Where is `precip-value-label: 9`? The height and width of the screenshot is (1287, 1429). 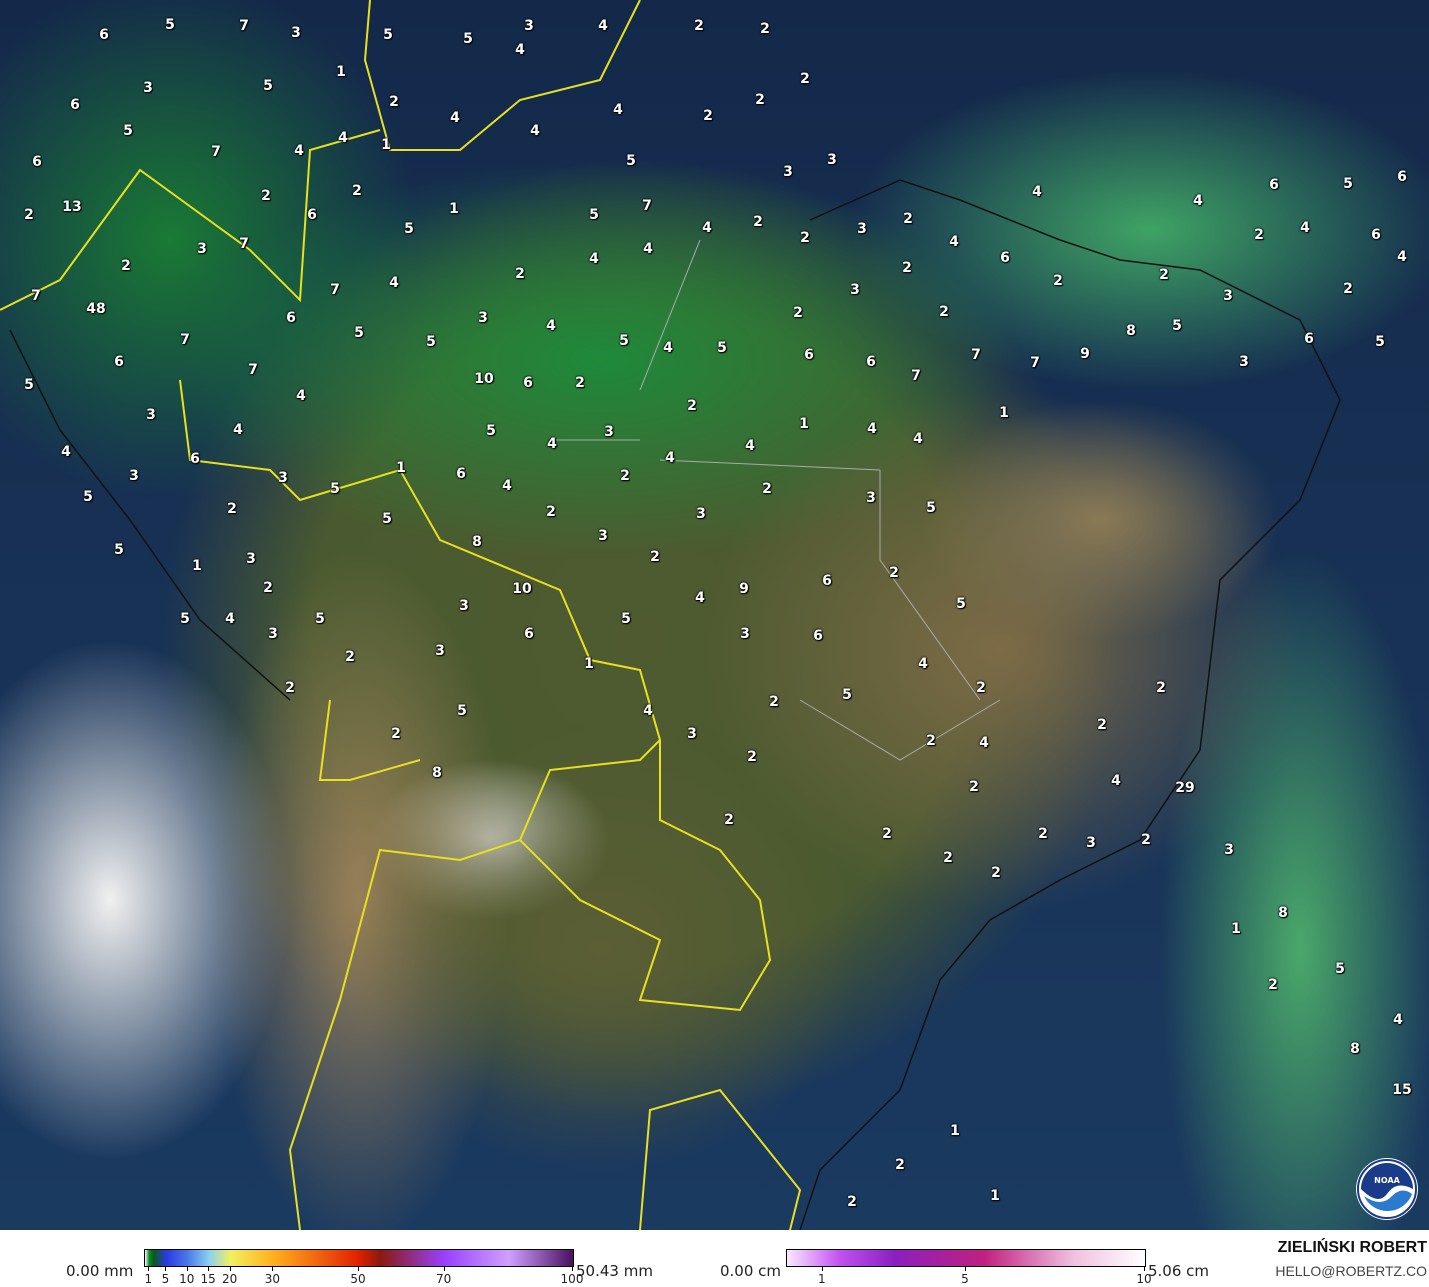 precip-value-label: 9 is located at coordinates (1085, 354).